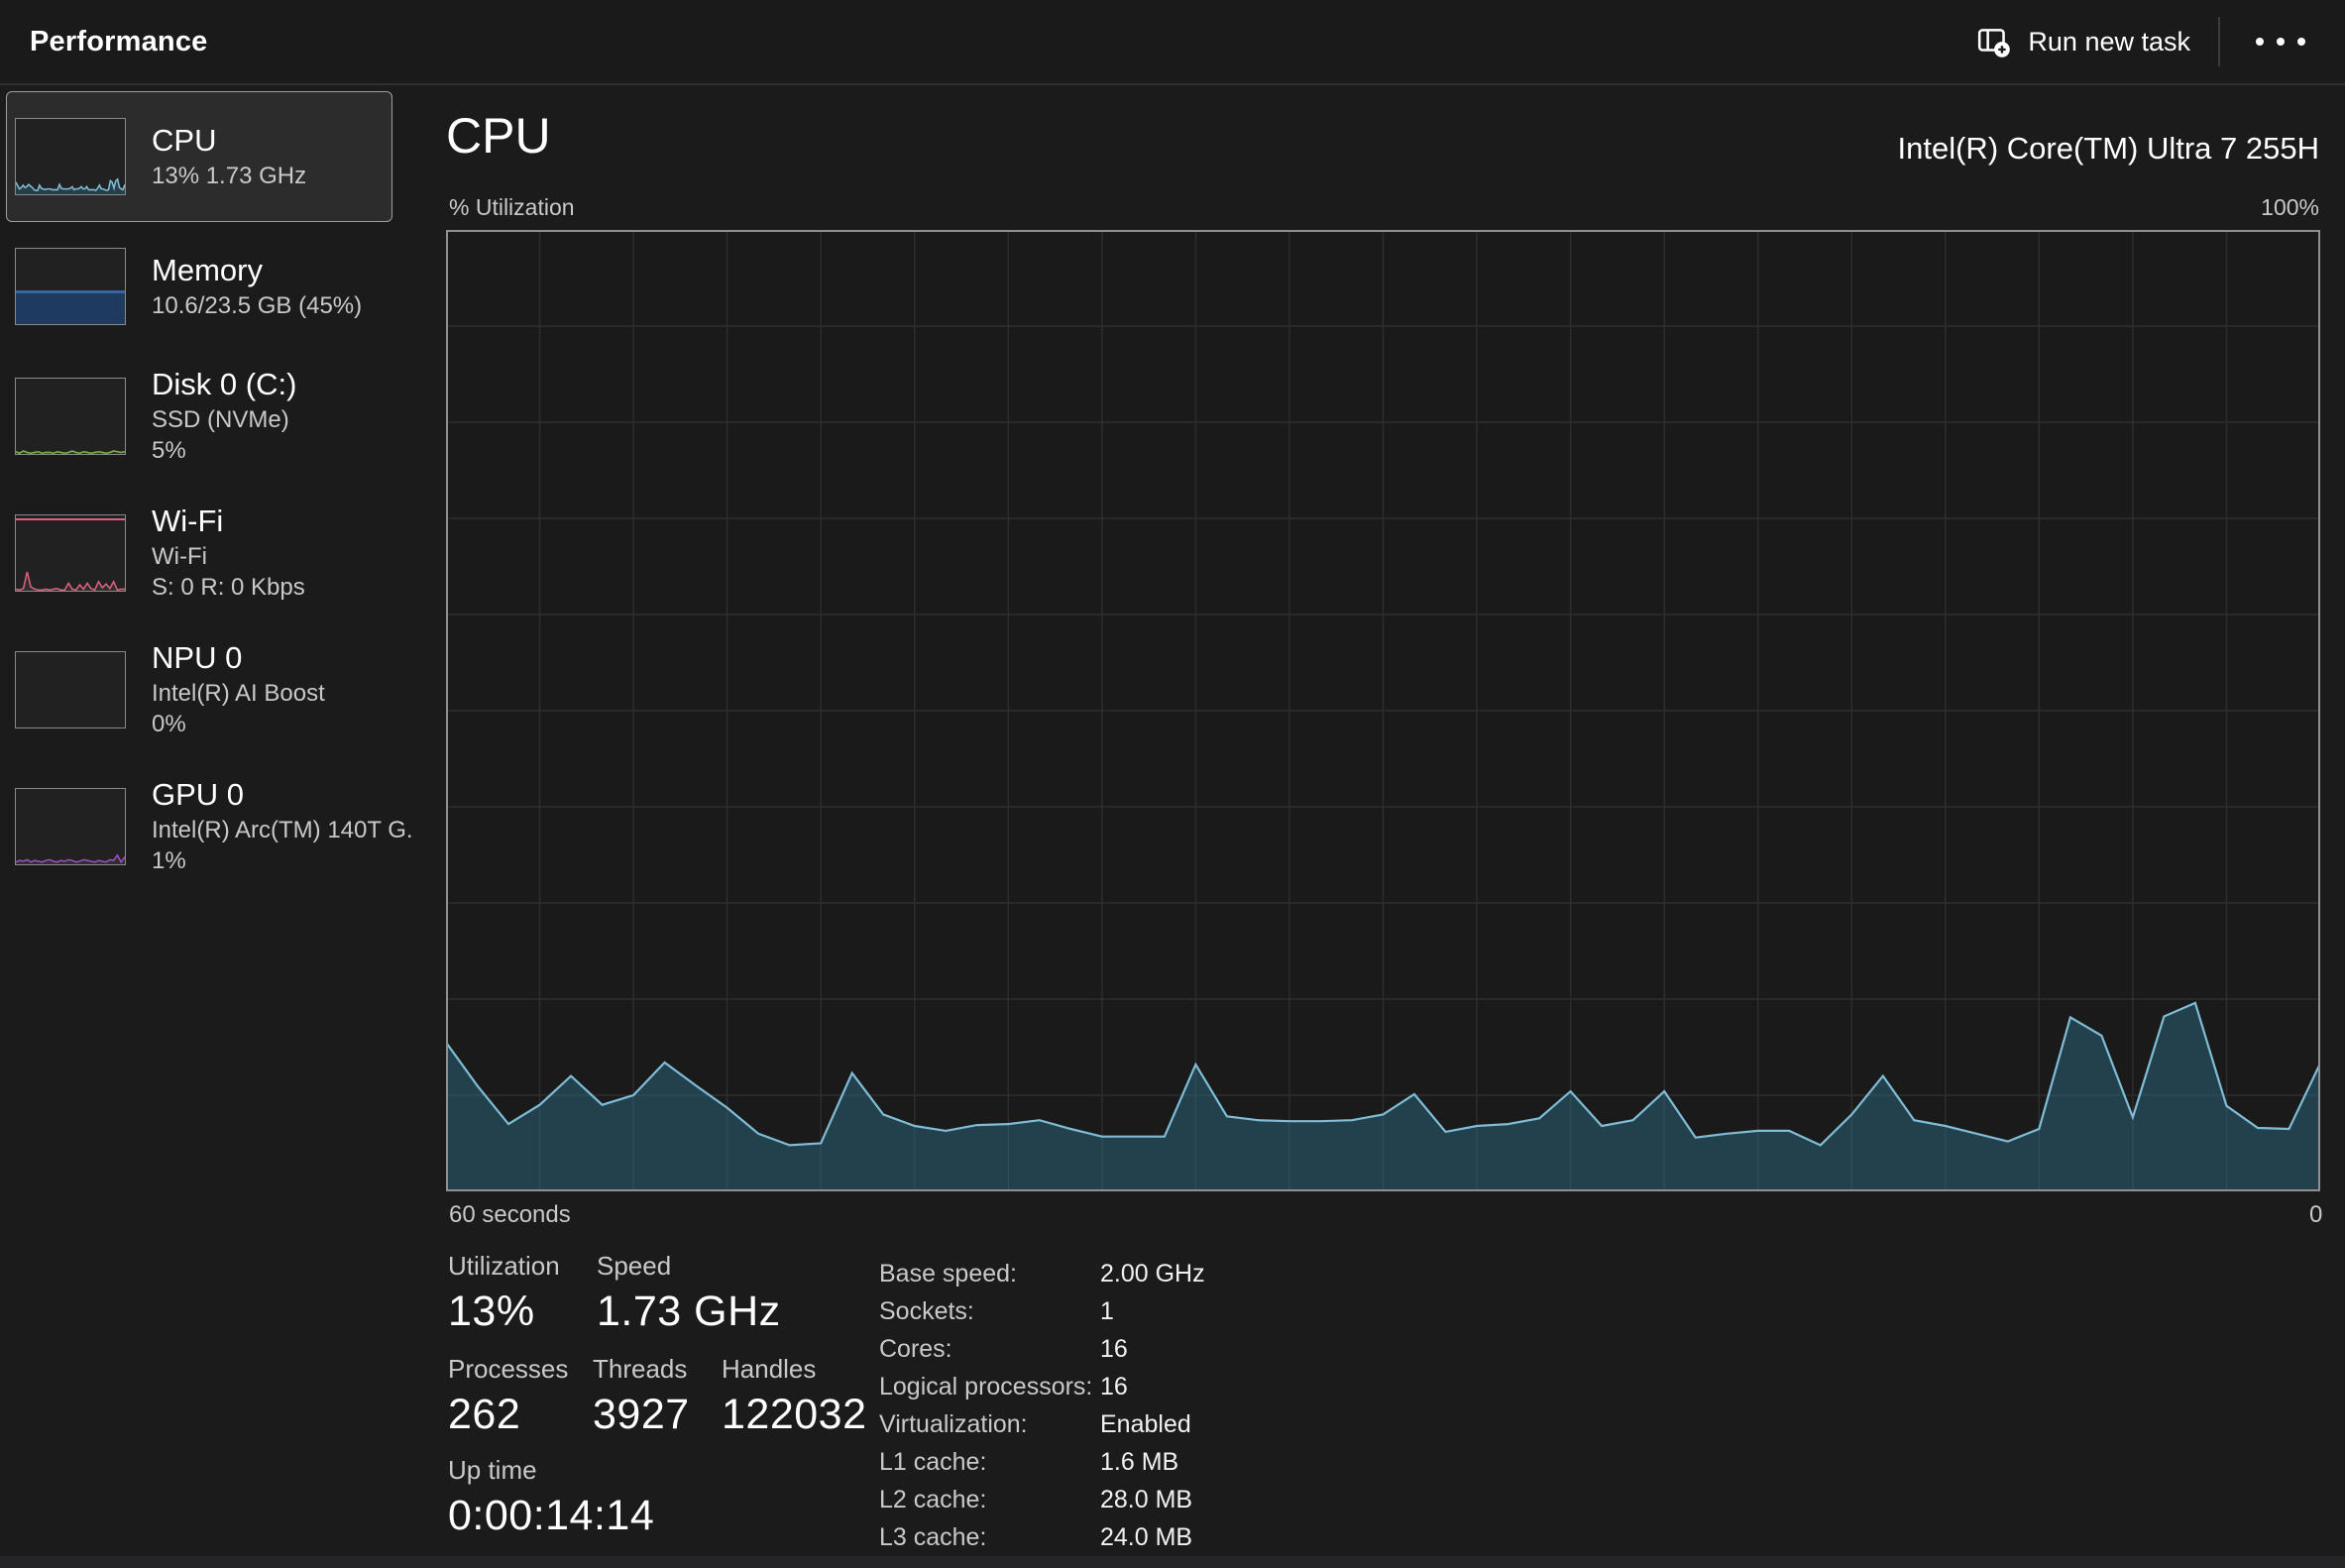  What do you see at coordinates (689, 1293) in the screenshot?
I see `stat-speed: Speed 1.73 GHz` at bounding box center [689, 1293].